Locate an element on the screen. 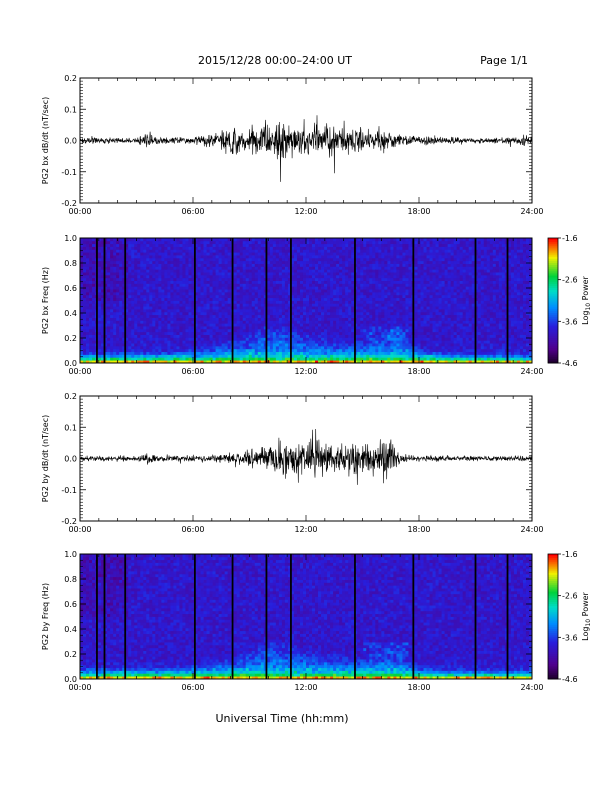 The width and height of the screenshot is (612, 792). plot-frame is located at coordinates (306, 458).